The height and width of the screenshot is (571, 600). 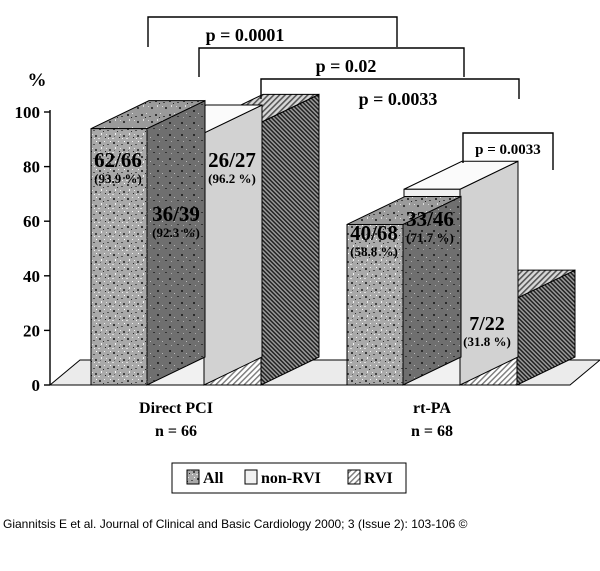 I want to click on group-label-rt-pa: rt-PA, so click(x=432, y=408).